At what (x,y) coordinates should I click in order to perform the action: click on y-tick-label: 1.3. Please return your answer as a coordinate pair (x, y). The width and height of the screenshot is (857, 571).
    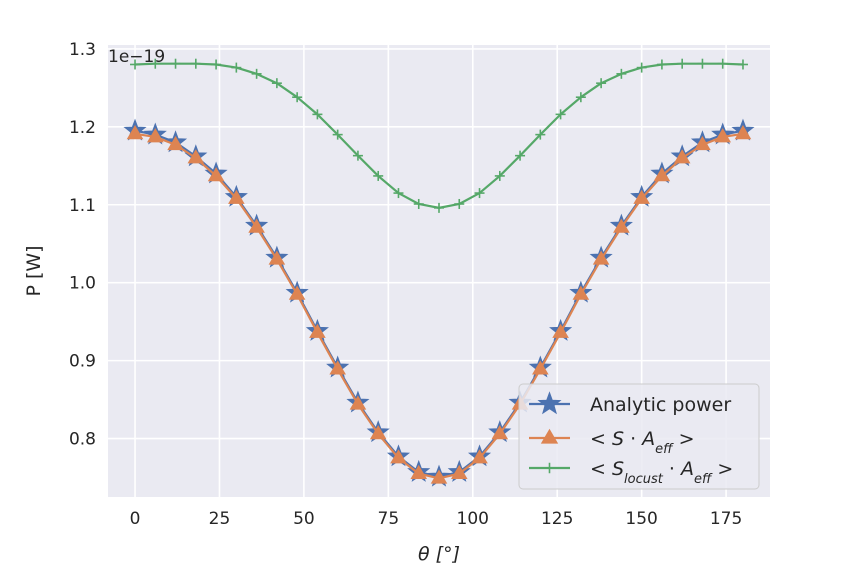
    Looking at the image, I should click on (82, 50).